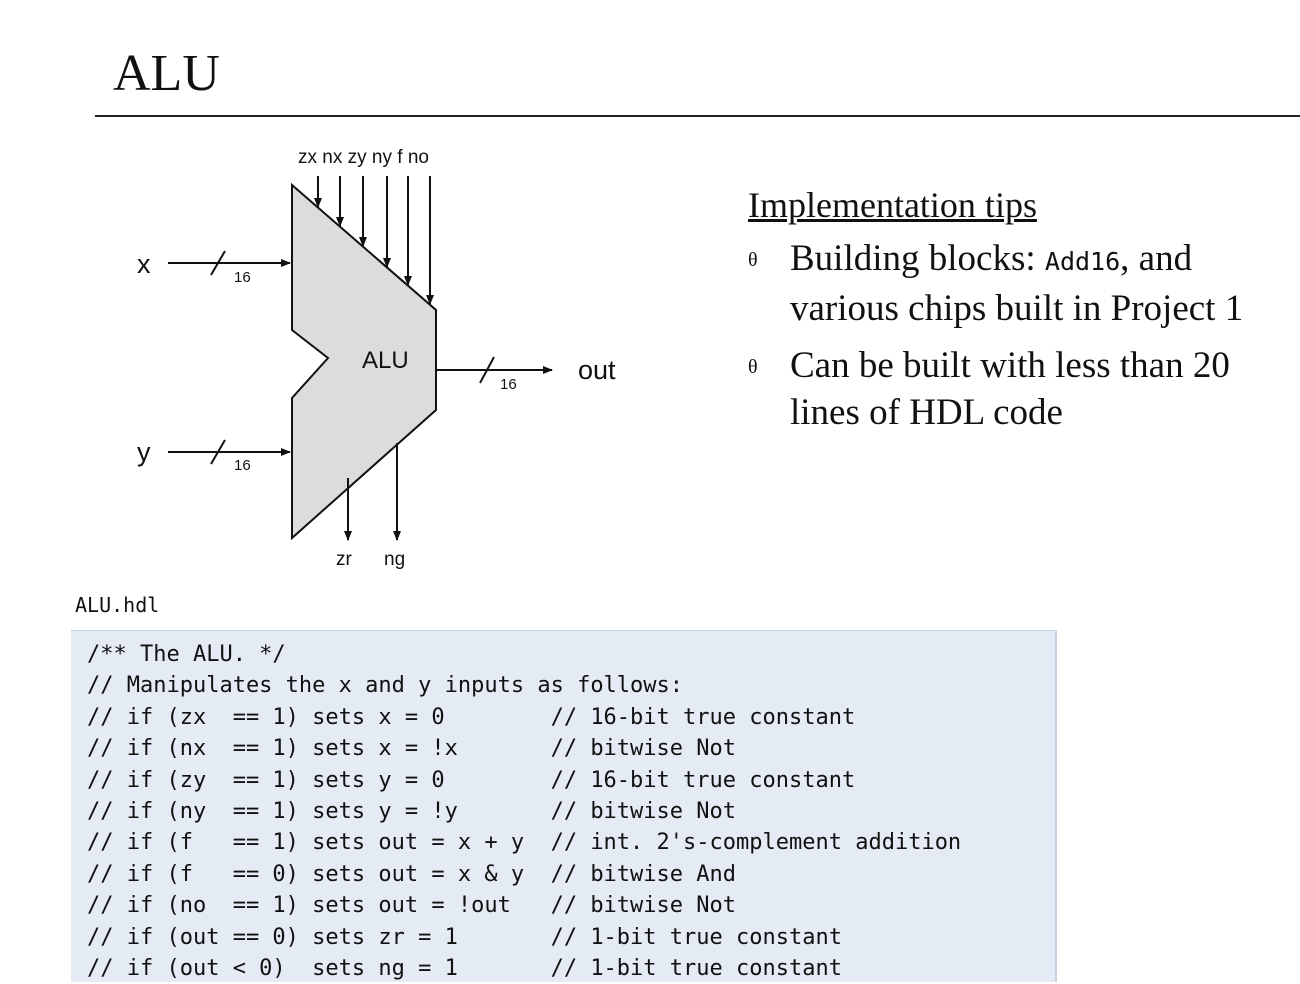 This screenshot has height=984, width=1300. Describe the element at coordinates (166, 73) in the screenshot. I see `slide-title: ALU` at that location.